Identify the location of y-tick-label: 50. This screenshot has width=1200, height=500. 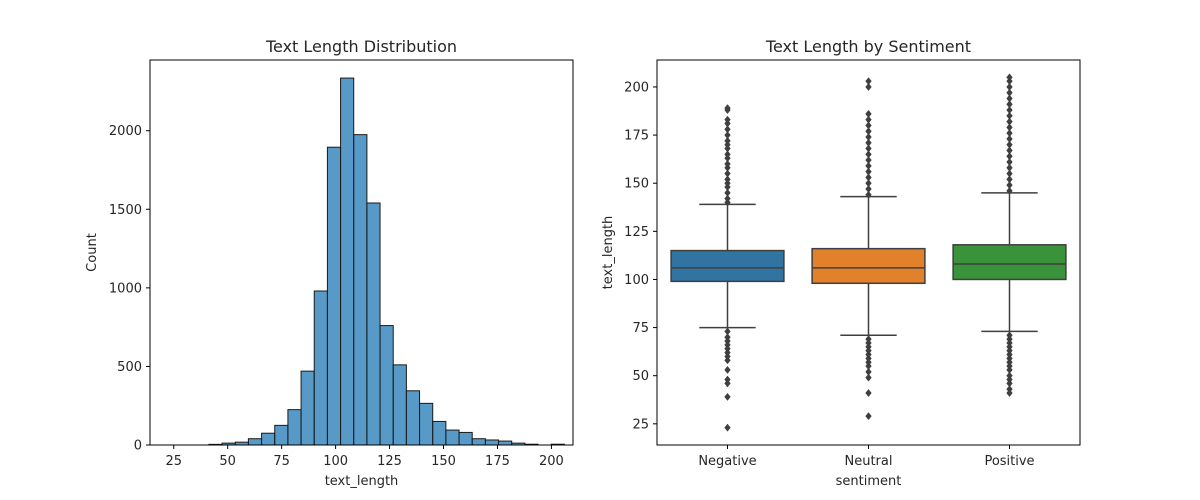
(640, 376).